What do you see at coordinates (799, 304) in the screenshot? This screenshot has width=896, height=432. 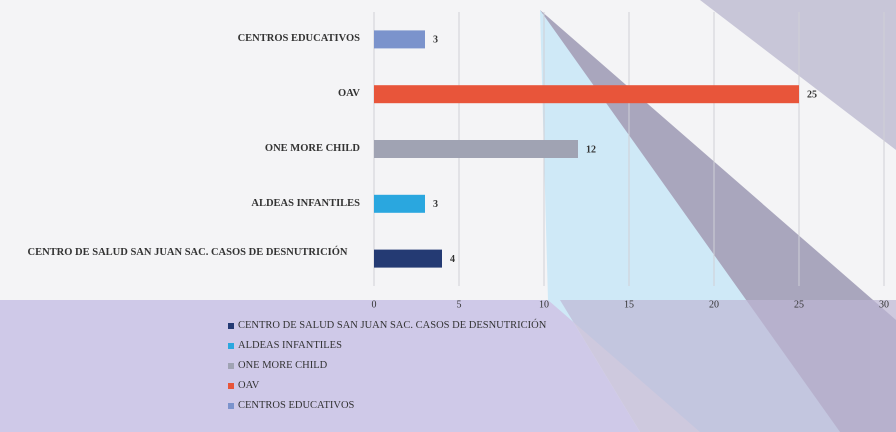 I see `x-tick-label: 25` at bounding box center [799, 304].